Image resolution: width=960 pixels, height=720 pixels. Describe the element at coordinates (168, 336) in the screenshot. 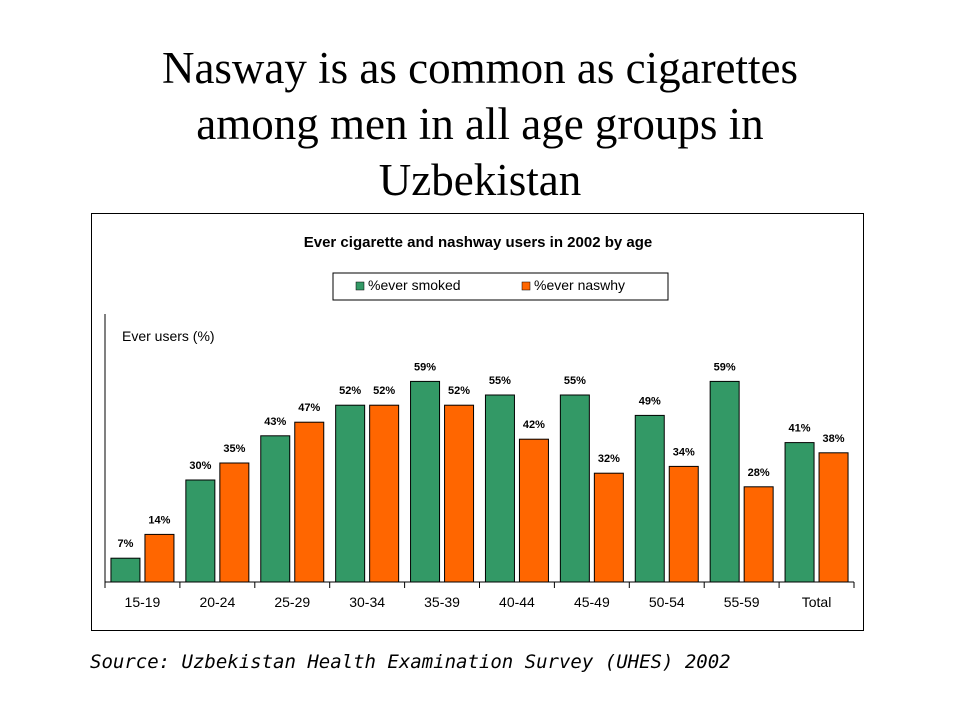

I see `y-axis-label: Ever users (%)` at that location.